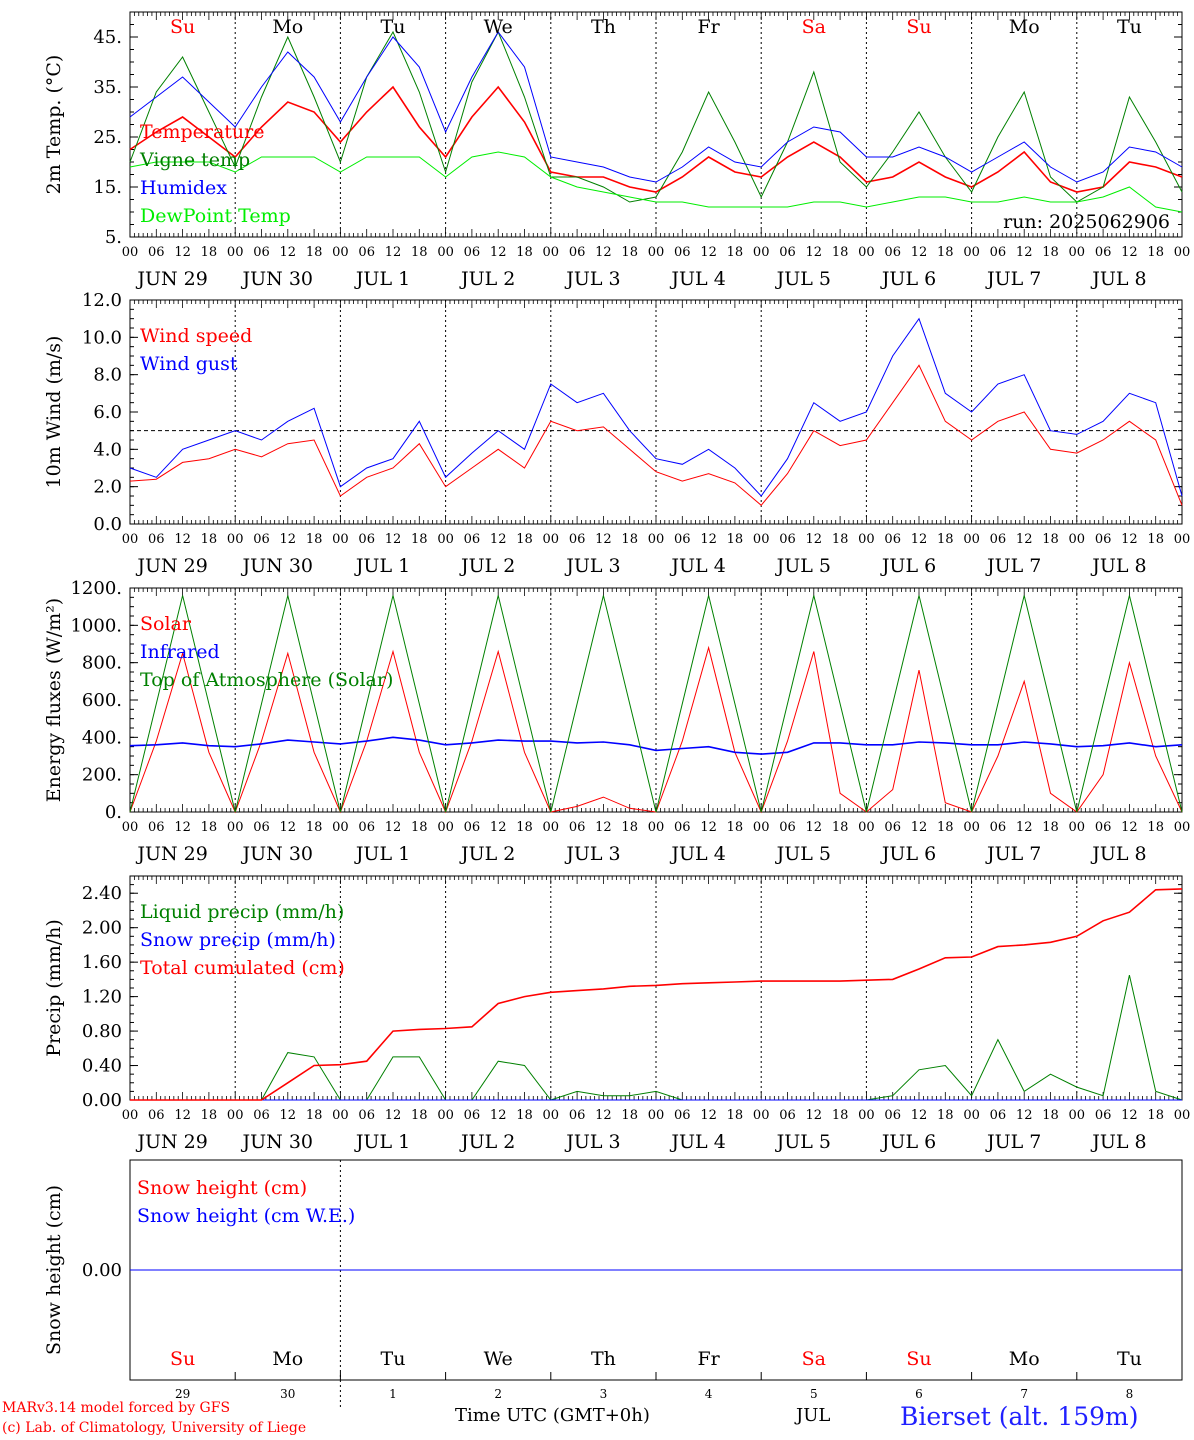 This screenshot has width=1194, height=1440. Describe the element at coordinates (96, 588) in the screenshot. I see `y-tick-label: 1200.` at that location.